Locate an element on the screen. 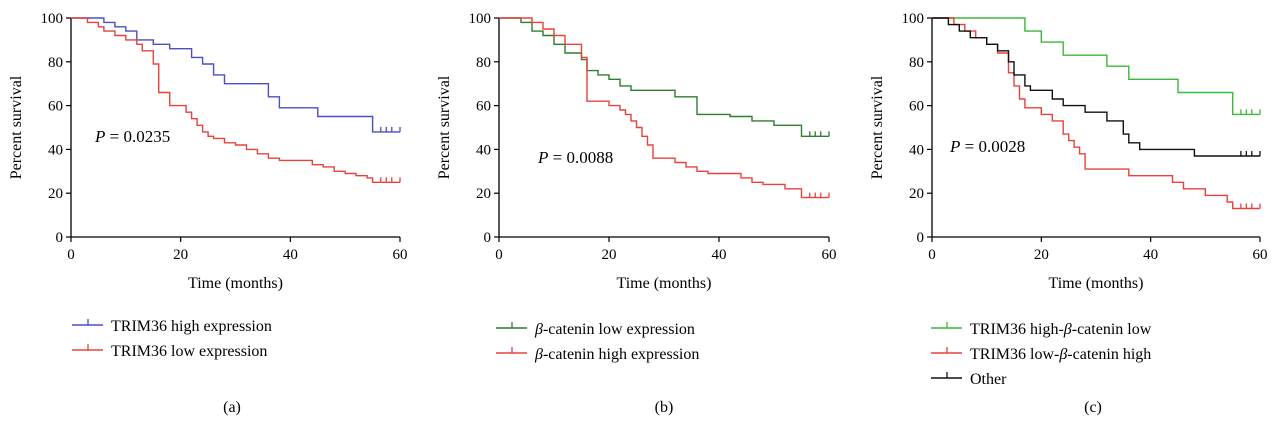 The height and width of the screenshot is (430, 1277). legend-label: β-catenin high expression is located at coordinates (616, 354).